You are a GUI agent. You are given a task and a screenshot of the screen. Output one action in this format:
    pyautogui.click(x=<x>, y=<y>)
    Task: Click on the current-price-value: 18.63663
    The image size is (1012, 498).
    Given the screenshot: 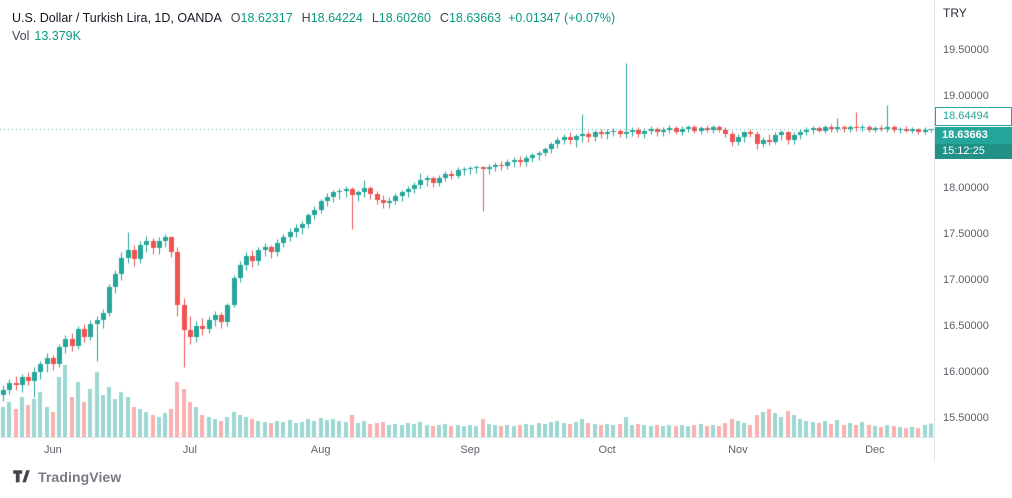 What is the action you would take?
    pyautogui.click(x=965, y=135)
    